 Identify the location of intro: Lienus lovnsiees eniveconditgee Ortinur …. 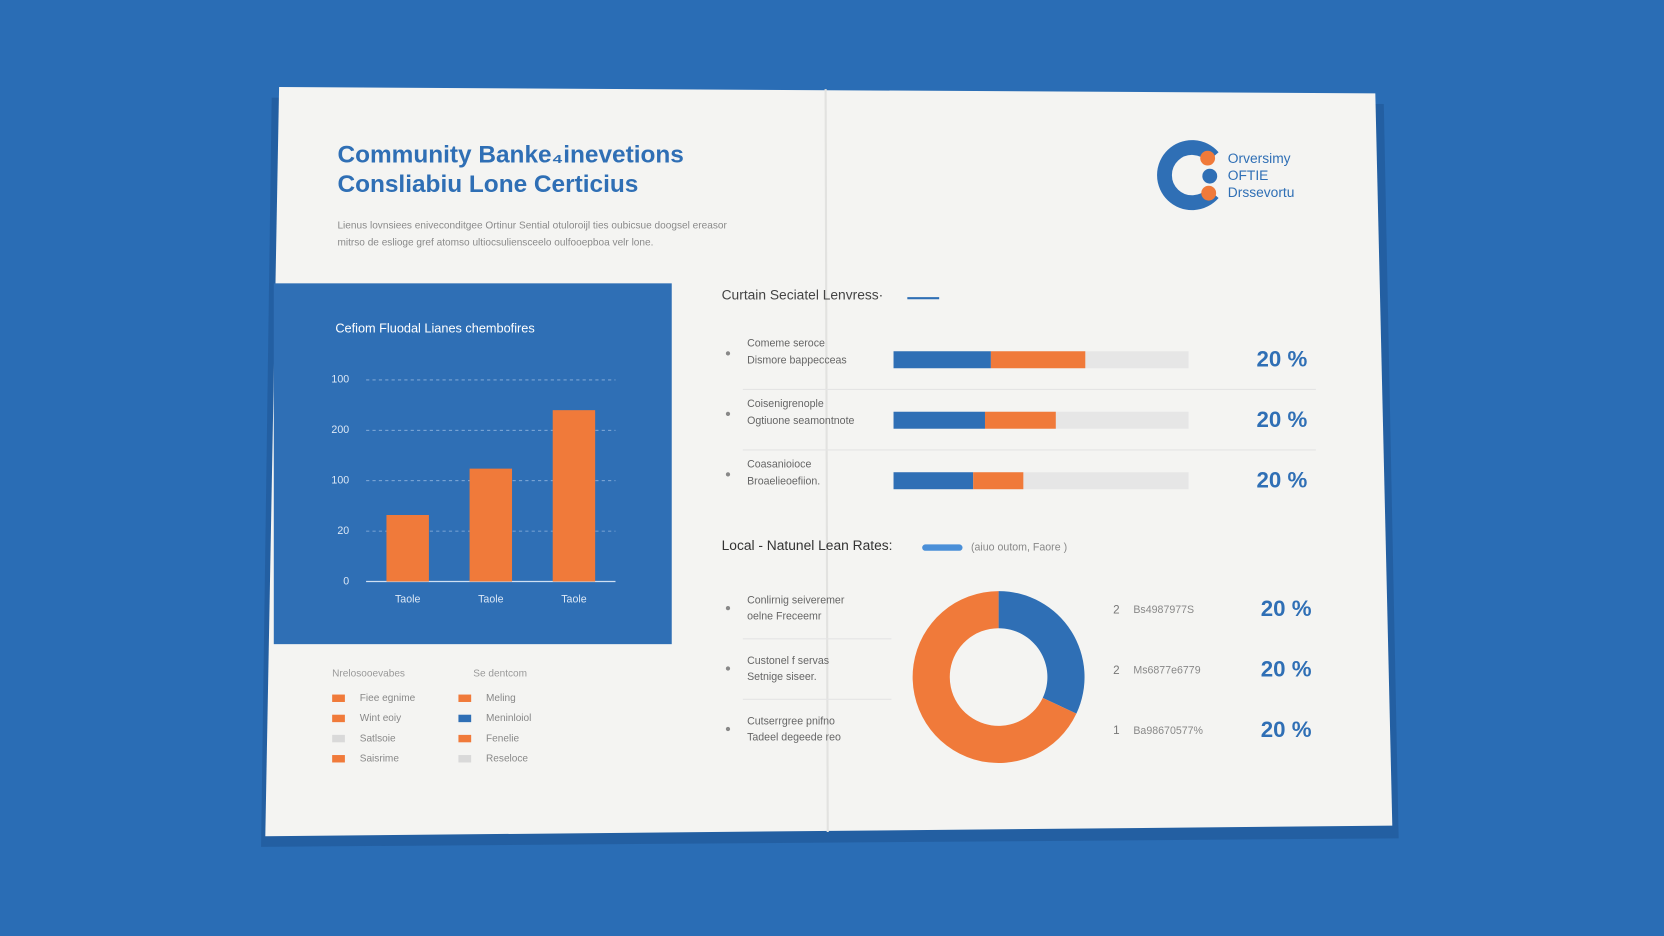
(532, 226).